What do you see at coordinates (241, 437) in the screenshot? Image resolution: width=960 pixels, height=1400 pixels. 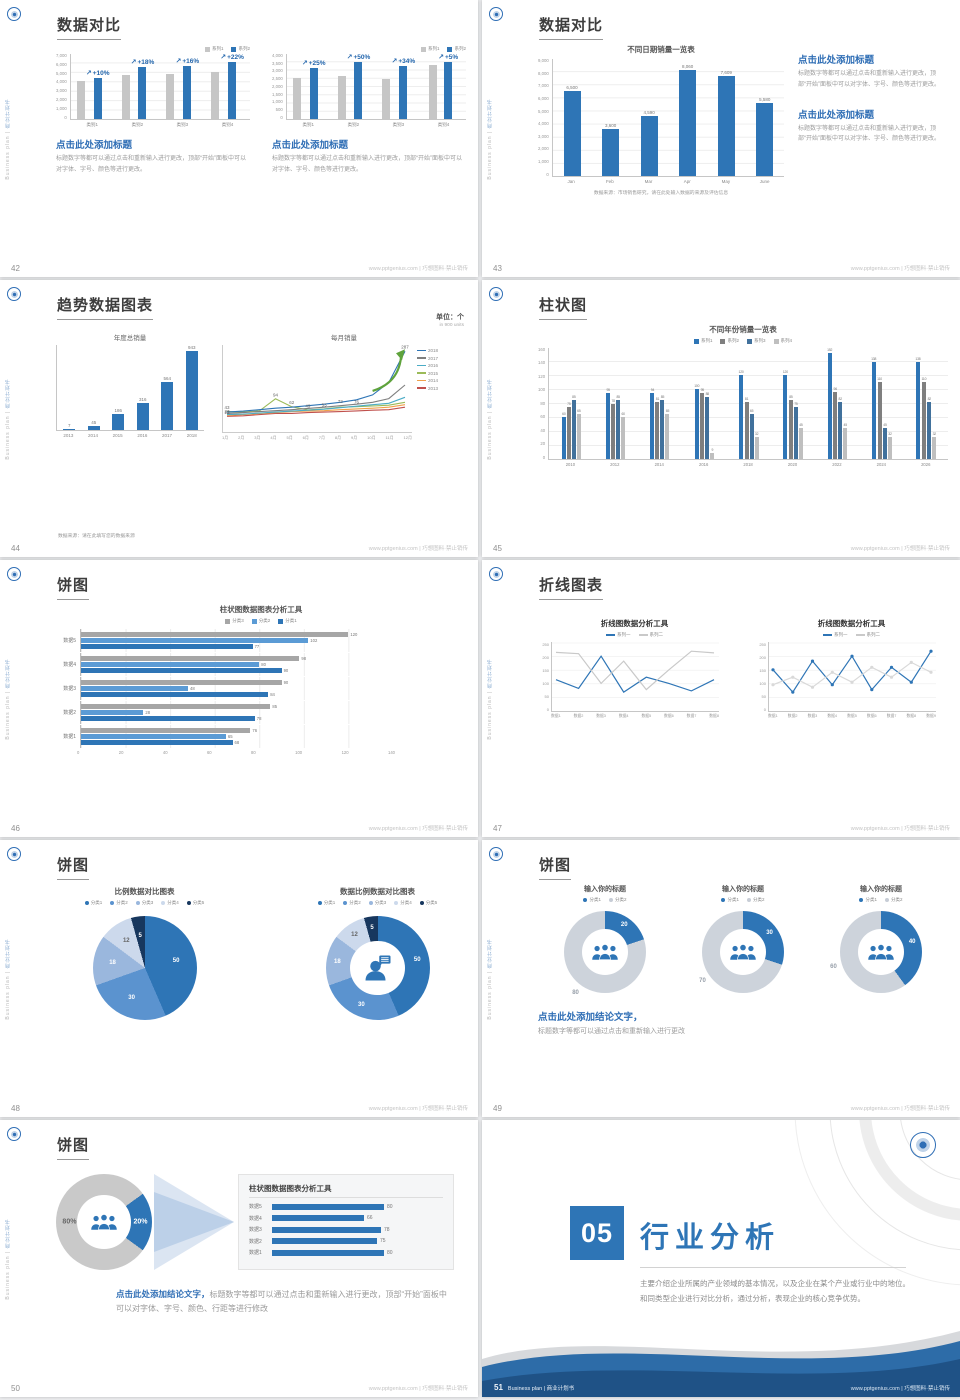 I see `x-tick-label: 2月` at bounding box center [241, 437].